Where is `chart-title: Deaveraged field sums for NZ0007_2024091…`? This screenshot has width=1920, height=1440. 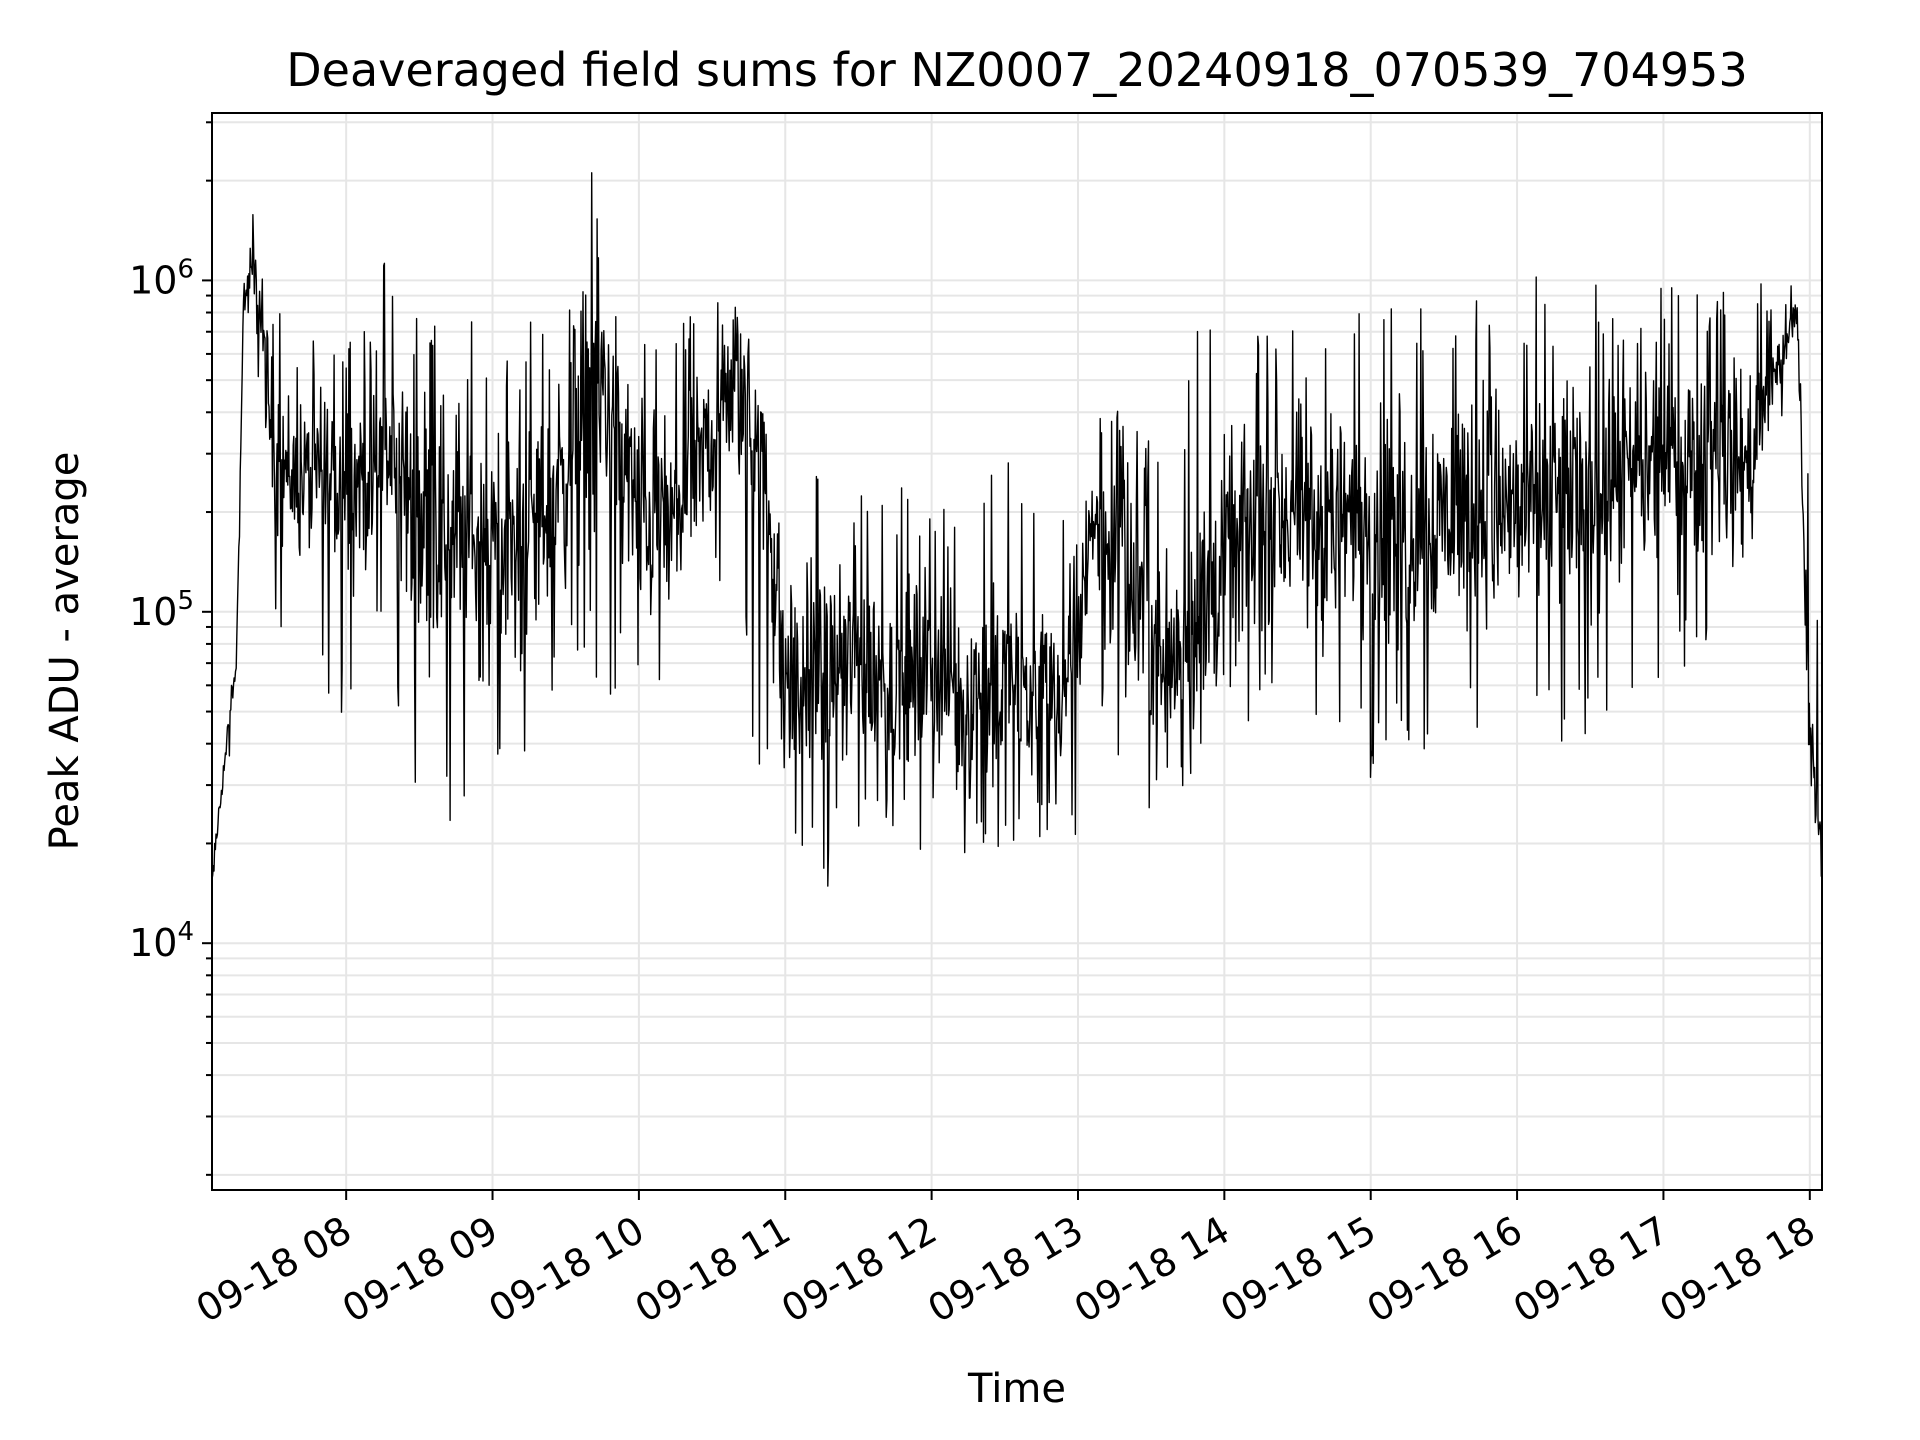 chart-title: Deaveraged field sums for NZ0007_2024091… is located at coordinates (1016, 70).